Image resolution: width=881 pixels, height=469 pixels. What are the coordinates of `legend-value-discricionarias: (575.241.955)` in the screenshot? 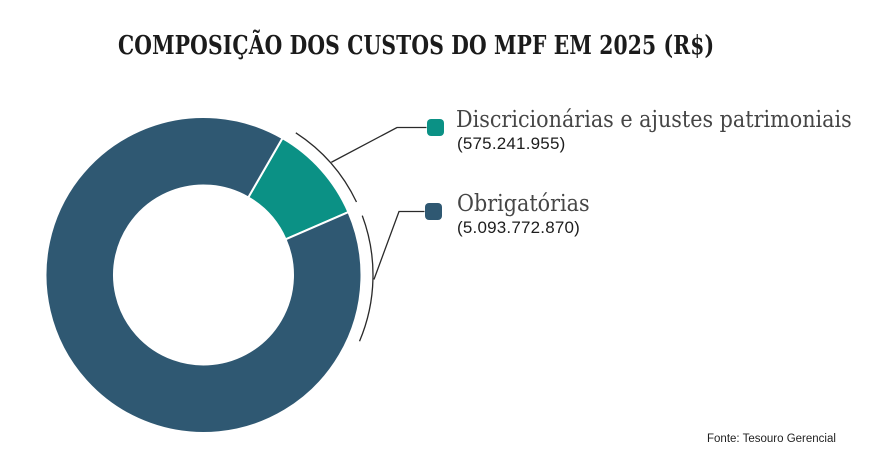 It's located at (511, 143).